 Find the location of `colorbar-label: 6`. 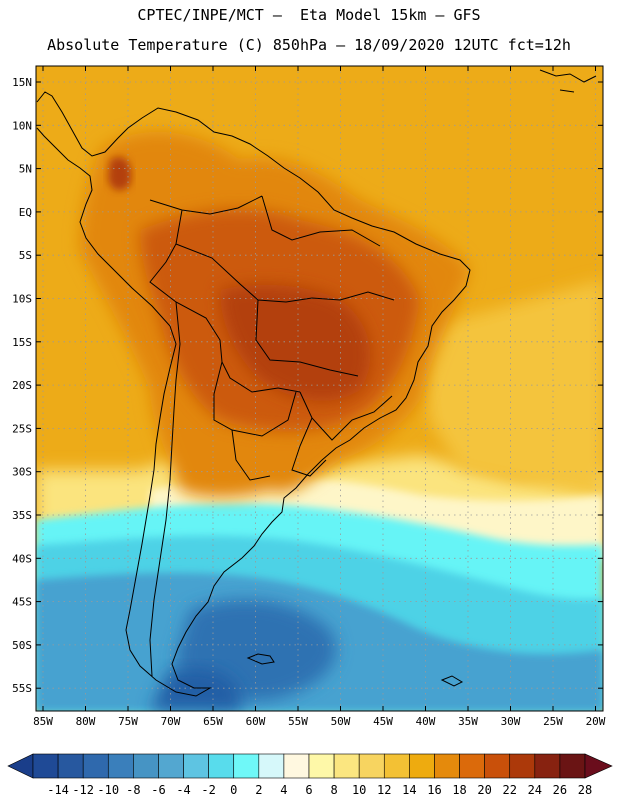

colorbar-label: 6 is located at coordinates (308, 790).